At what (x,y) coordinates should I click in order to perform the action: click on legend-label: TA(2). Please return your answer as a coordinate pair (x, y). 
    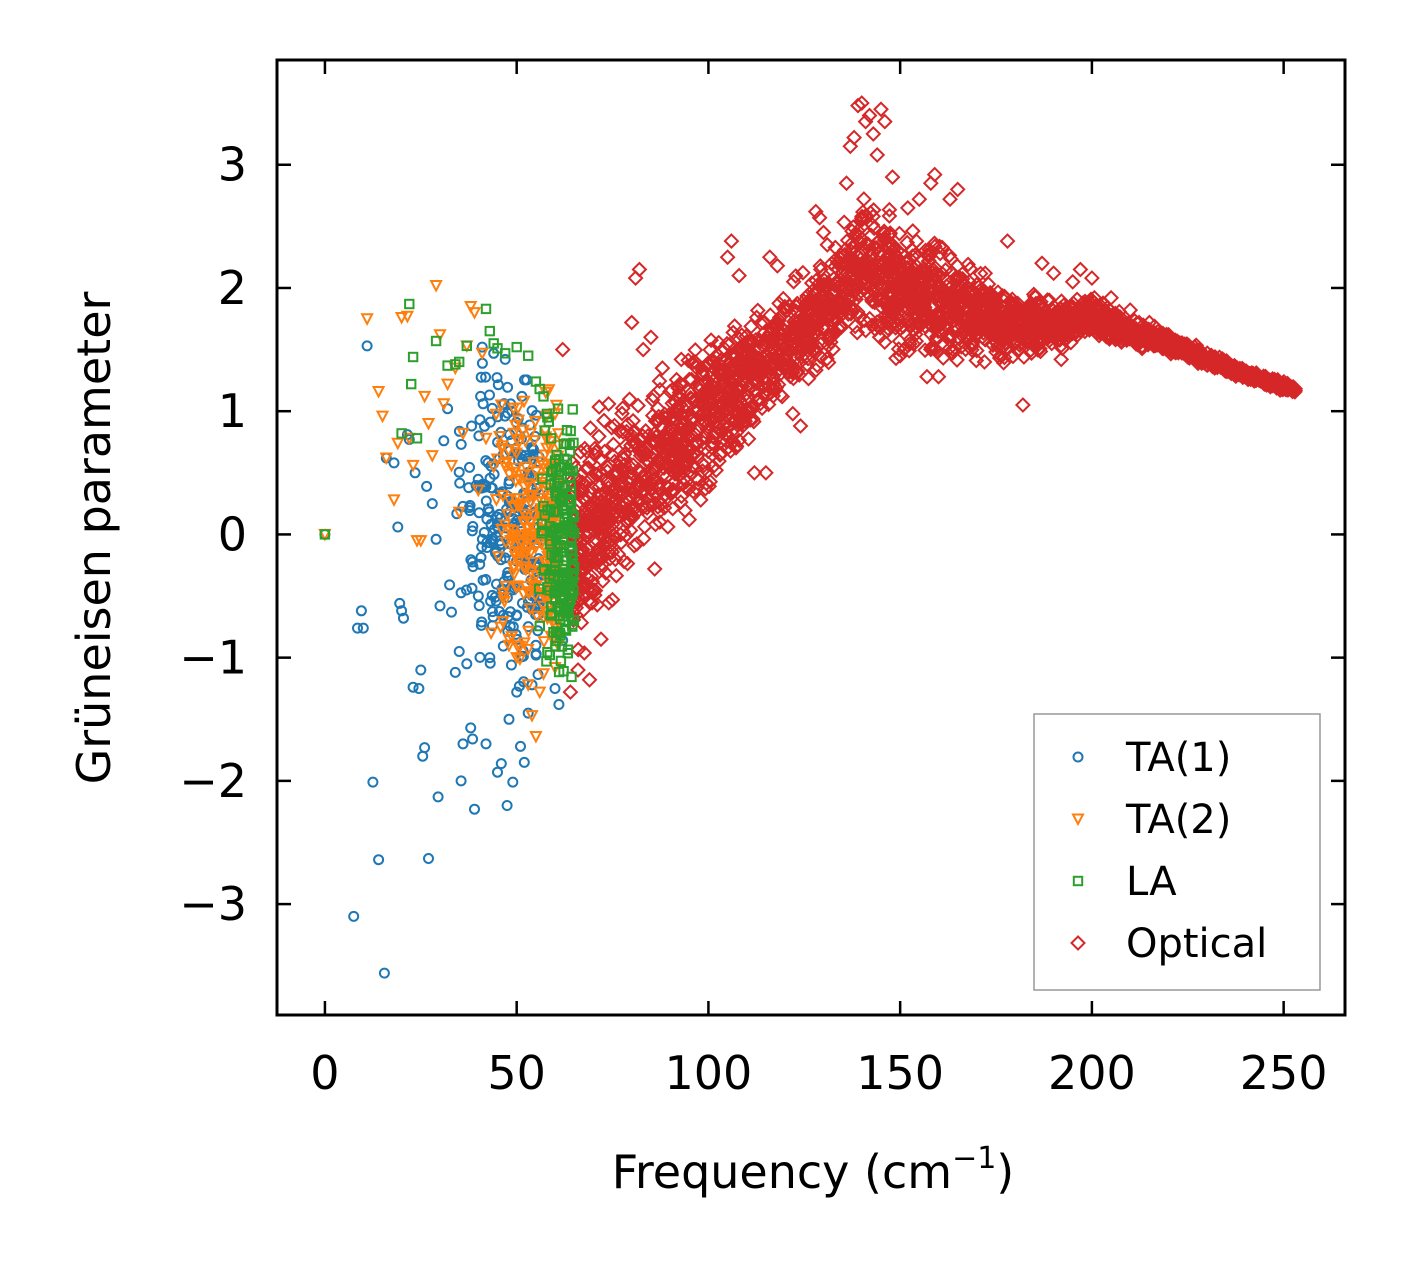
    Looking at the image, I should click on (1178, 820).